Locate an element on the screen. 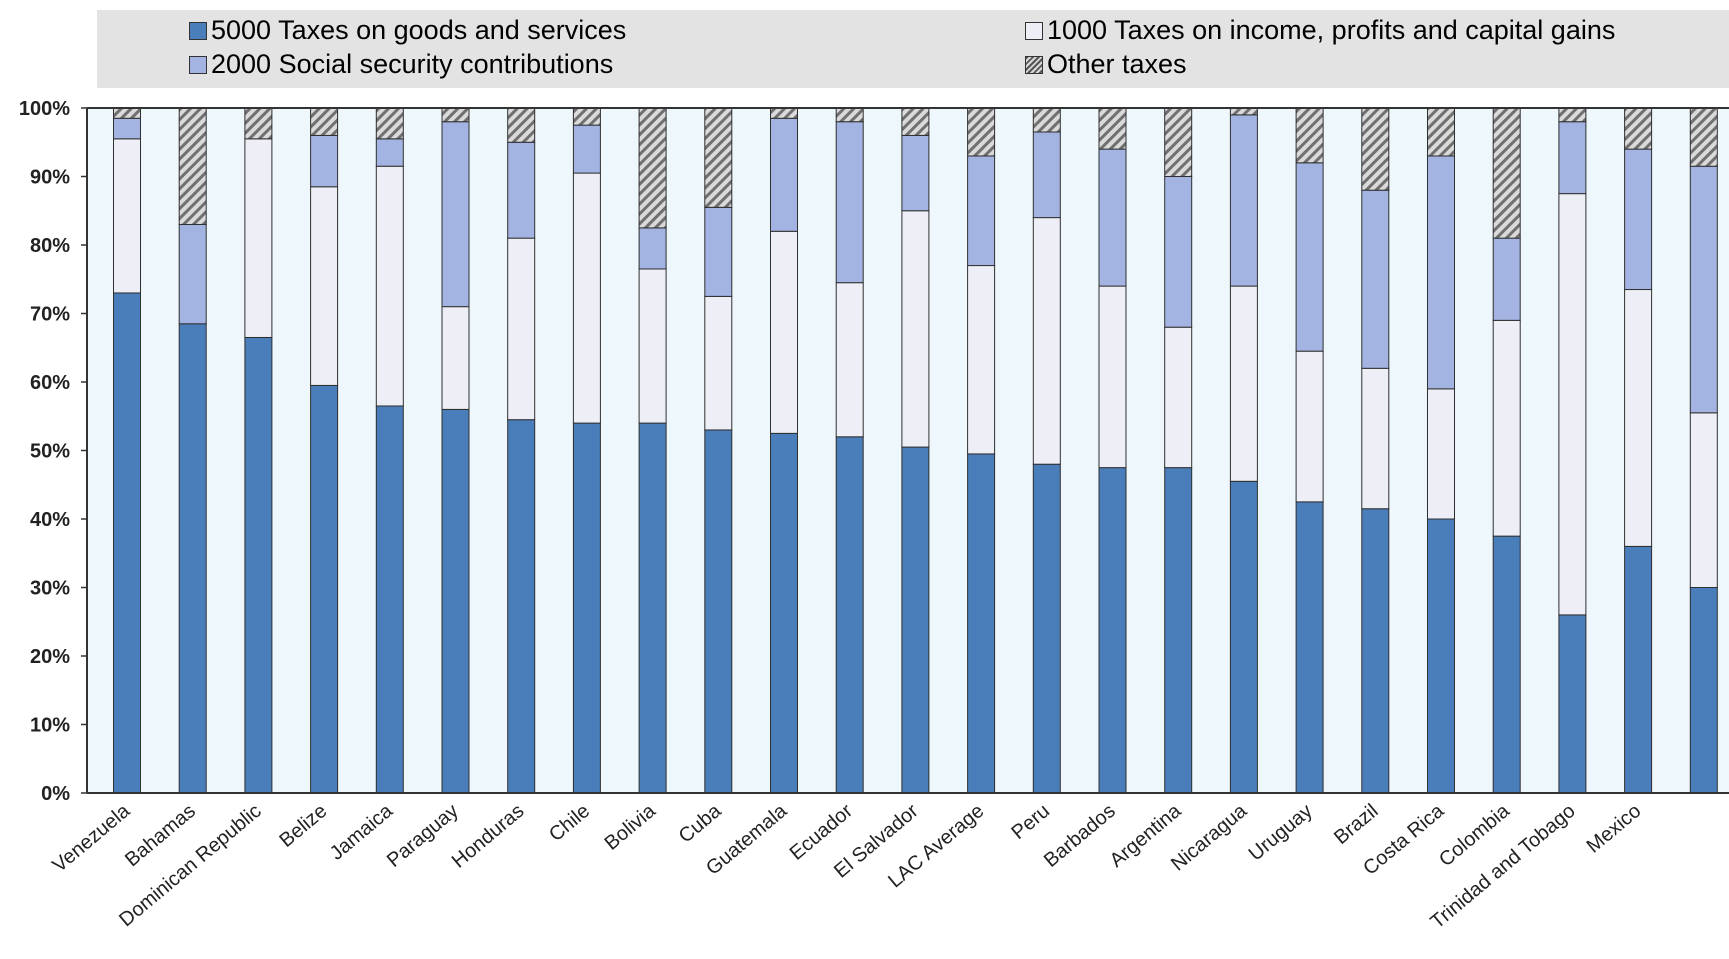  y-tick-label: 0% is located at coordinates (55, 794).